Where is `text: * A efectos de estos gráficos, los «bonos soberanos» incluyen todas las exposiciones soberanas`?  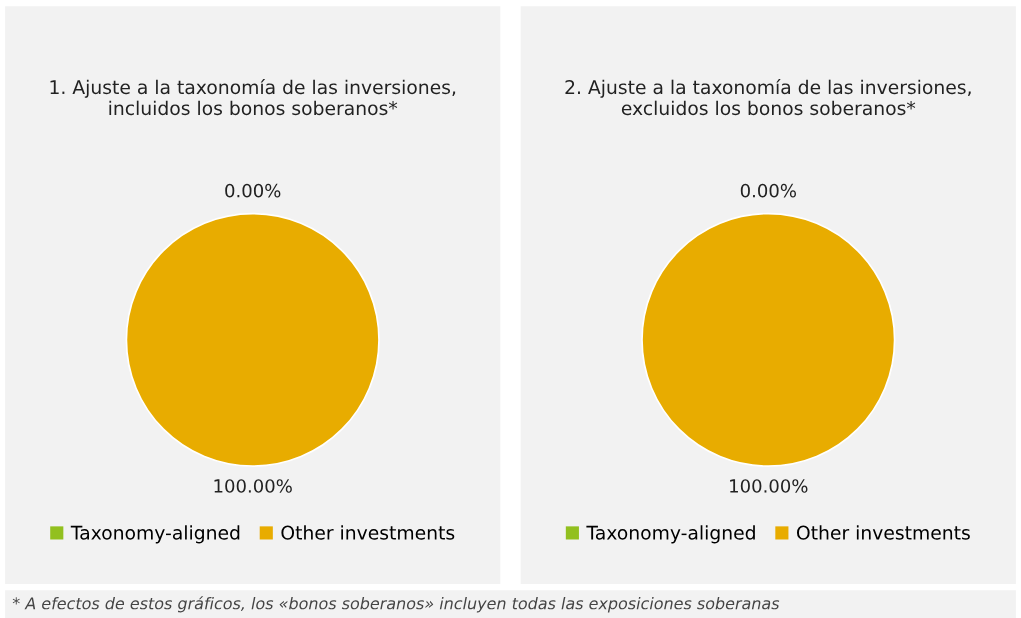
text: * A efectos de estos gráficos, los «bonos soberanos» incluyen todas las exposiciones soberanas is located at coordinates (396, 604).